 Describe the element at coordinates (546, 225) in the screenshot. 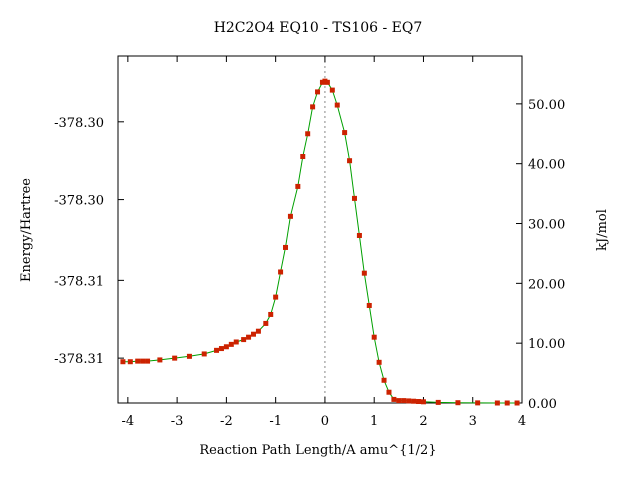

I see `right-tick-label: 30.00` at that location.